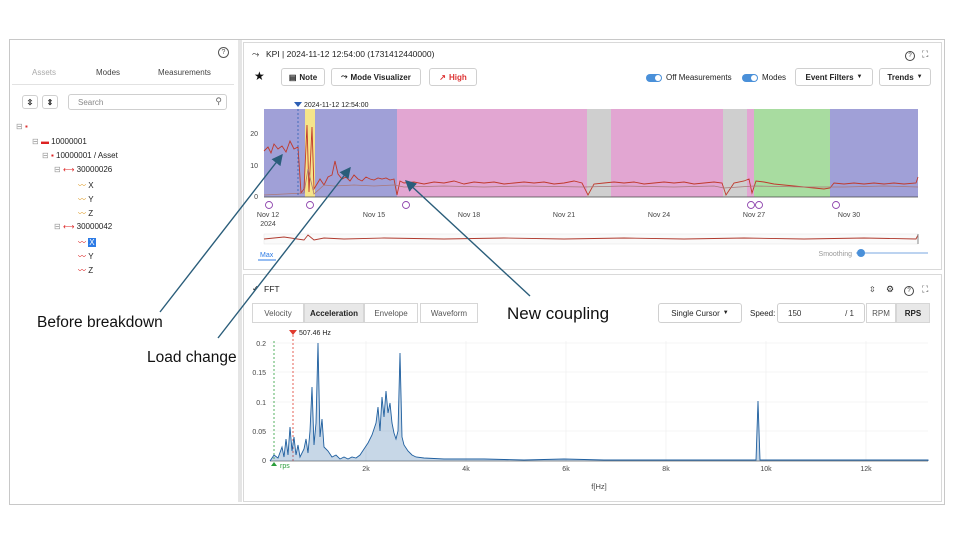  Describe the element at coordinates (303, 77) in the screenshot. I see `note-button: ▤ Note` at that location.